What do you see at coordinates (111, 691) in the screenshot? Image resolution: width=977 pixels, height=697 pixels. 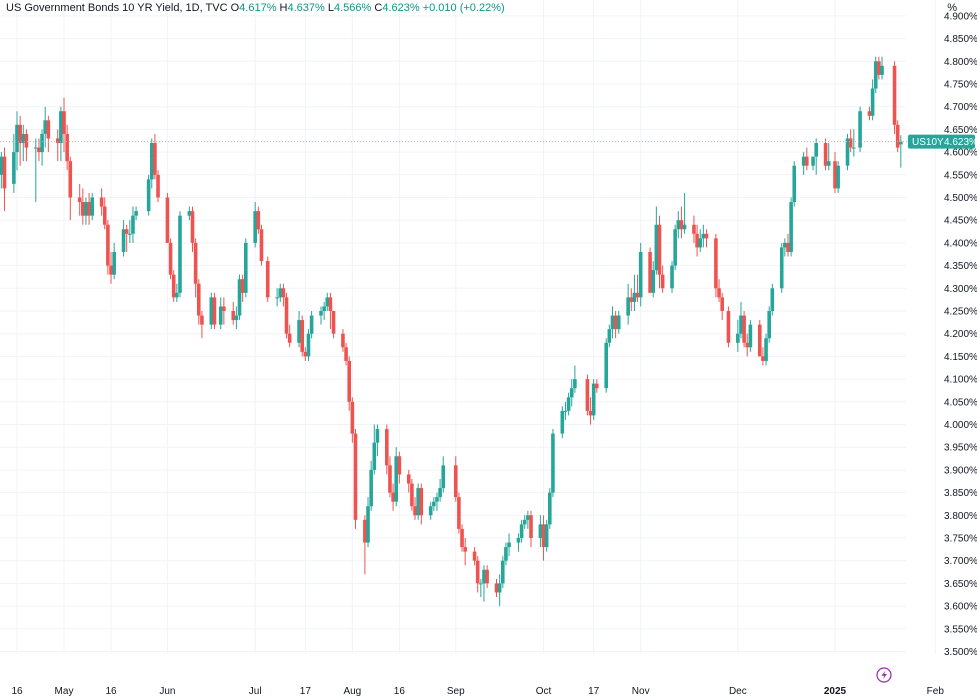 I see `x-tick-label: 16` at bounding box center [111, 691].